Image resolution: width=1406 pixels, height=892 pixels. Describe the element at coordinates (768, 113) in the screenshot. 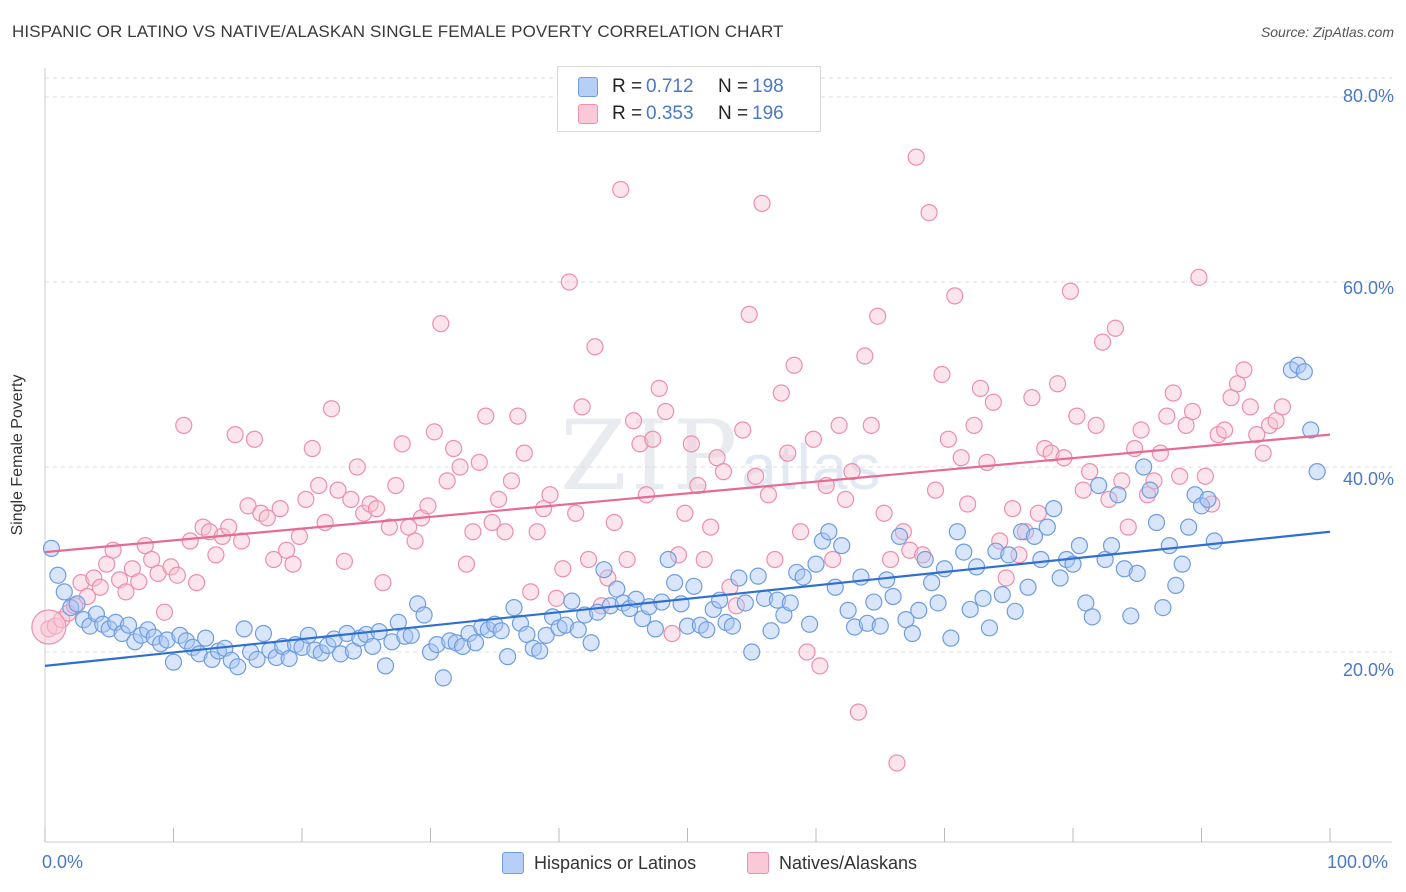

I see `n-value: 196` at that location.